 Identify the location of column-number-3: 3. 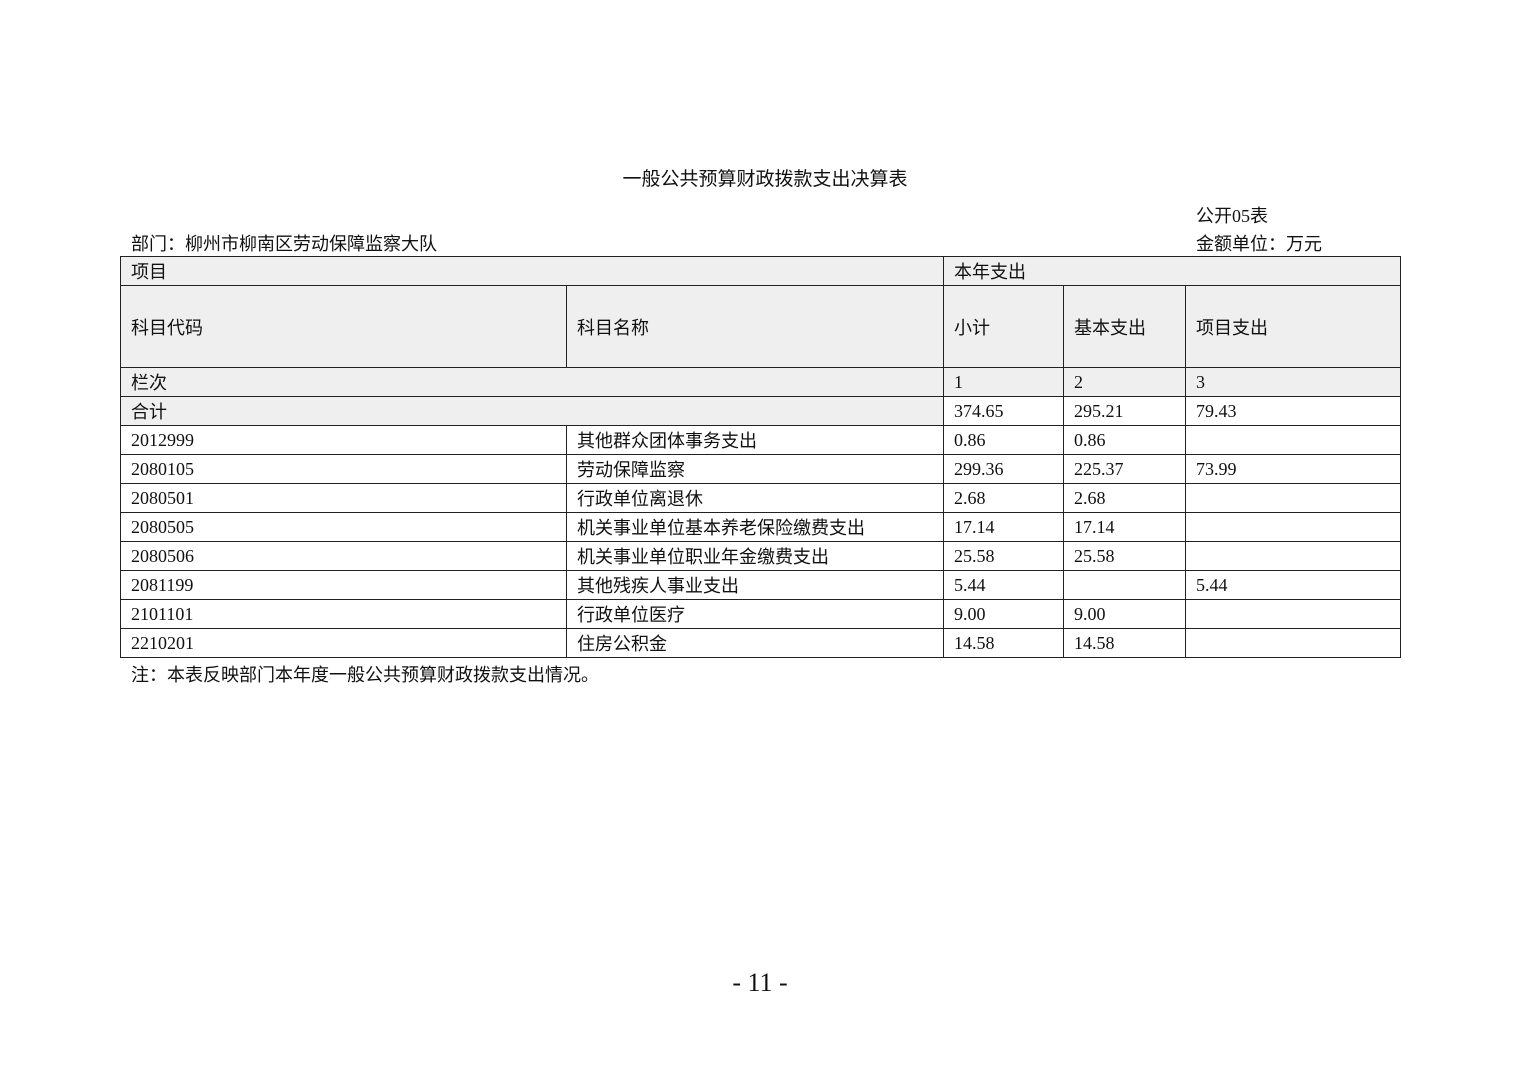
(1293, 382).